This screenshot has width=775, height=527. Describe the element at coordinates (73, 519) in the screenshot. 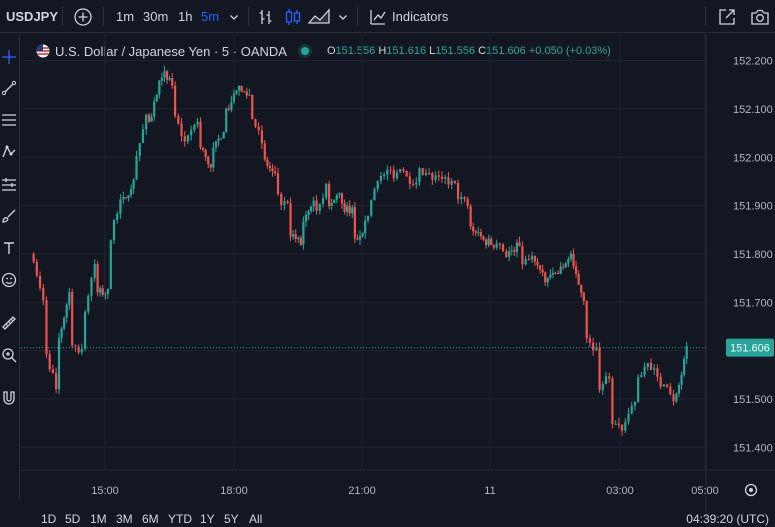

I see `range-5d: 5D` at that location.